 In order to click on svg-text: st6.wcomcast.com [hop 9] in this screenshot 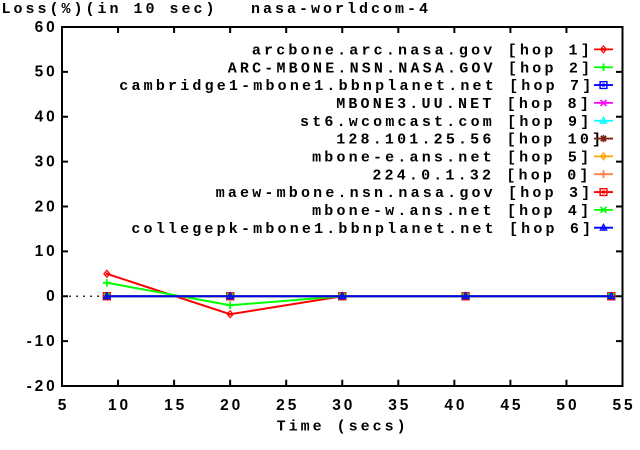, I will do `click(446, 122)`.